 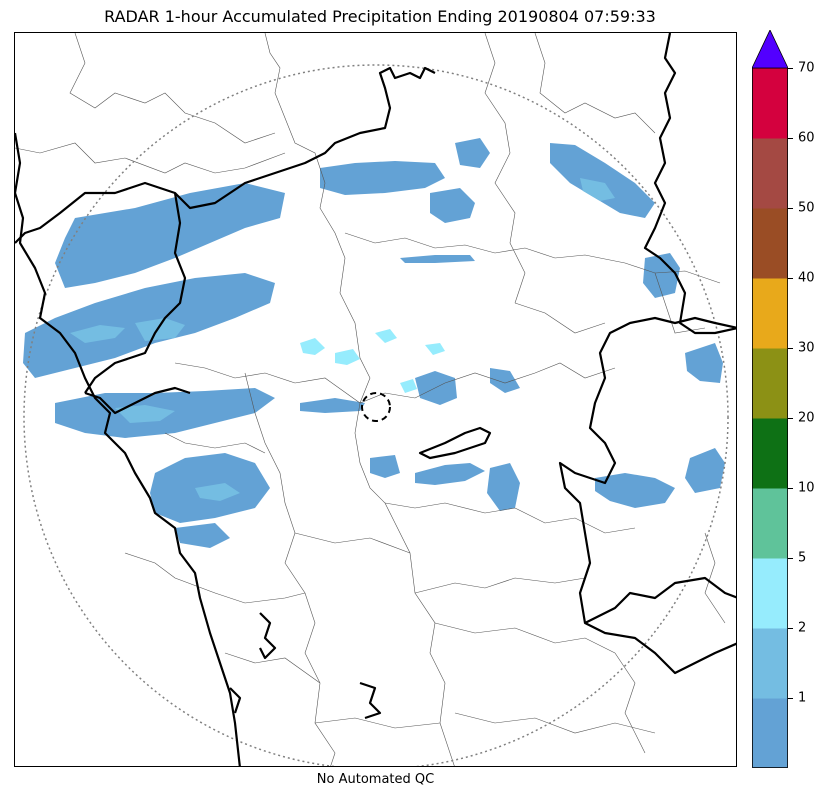 I want to click on colorbar-tick-label: 40, so click(x=806, y=278).